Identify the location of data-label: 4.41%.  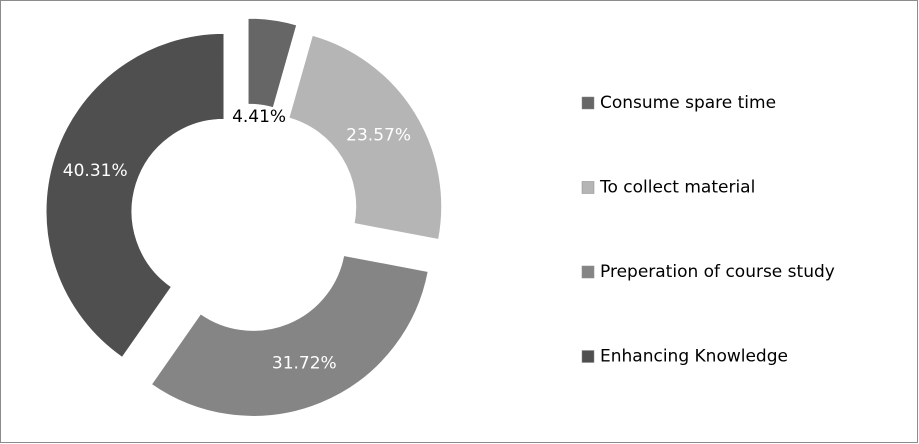
(259, 117).